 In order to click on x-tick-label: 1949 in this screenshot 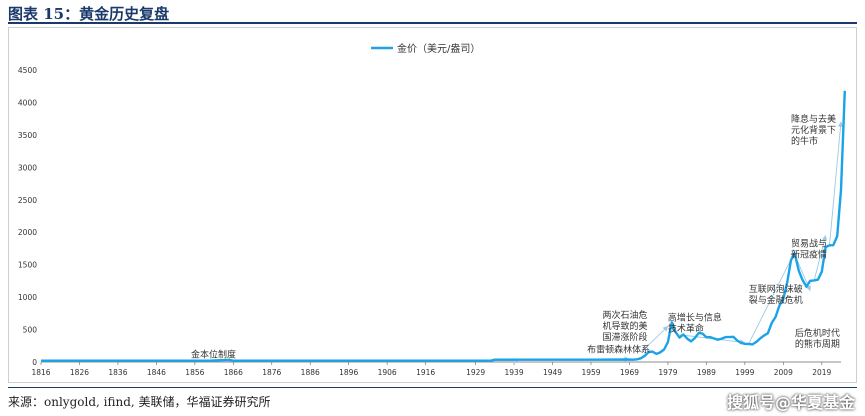, I will do `click(552, 372)`.